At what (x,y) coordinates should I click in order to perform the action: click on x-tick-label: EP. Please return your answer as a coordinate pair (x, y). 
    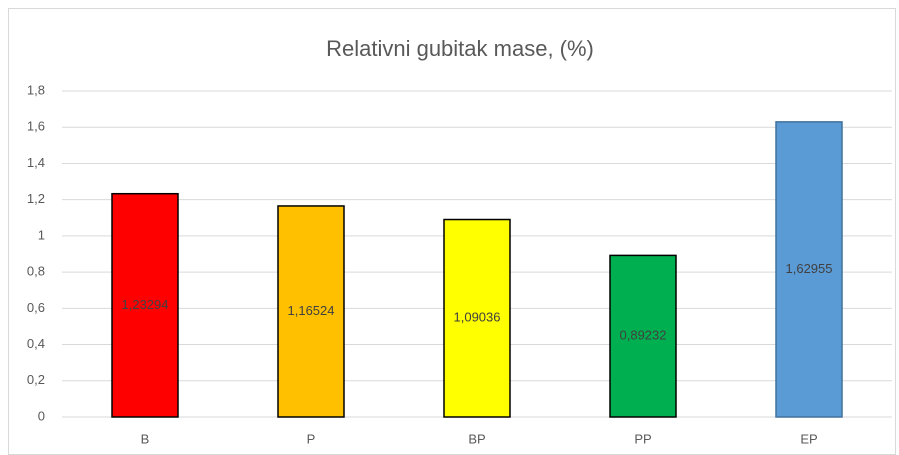
    Looking at the image, I should click on (808, 438).